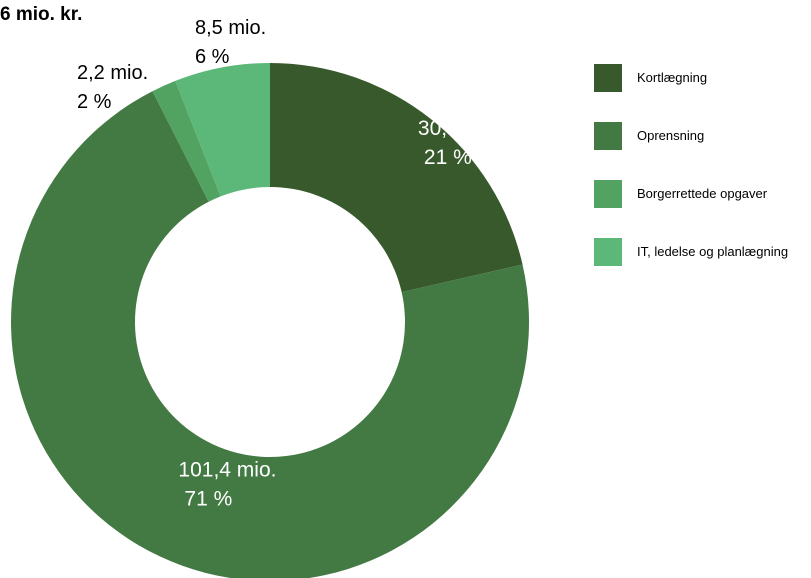 This screenshot has height=578, width=811. I want to click on slice-percent-label: 2 %, so click(94, 102).